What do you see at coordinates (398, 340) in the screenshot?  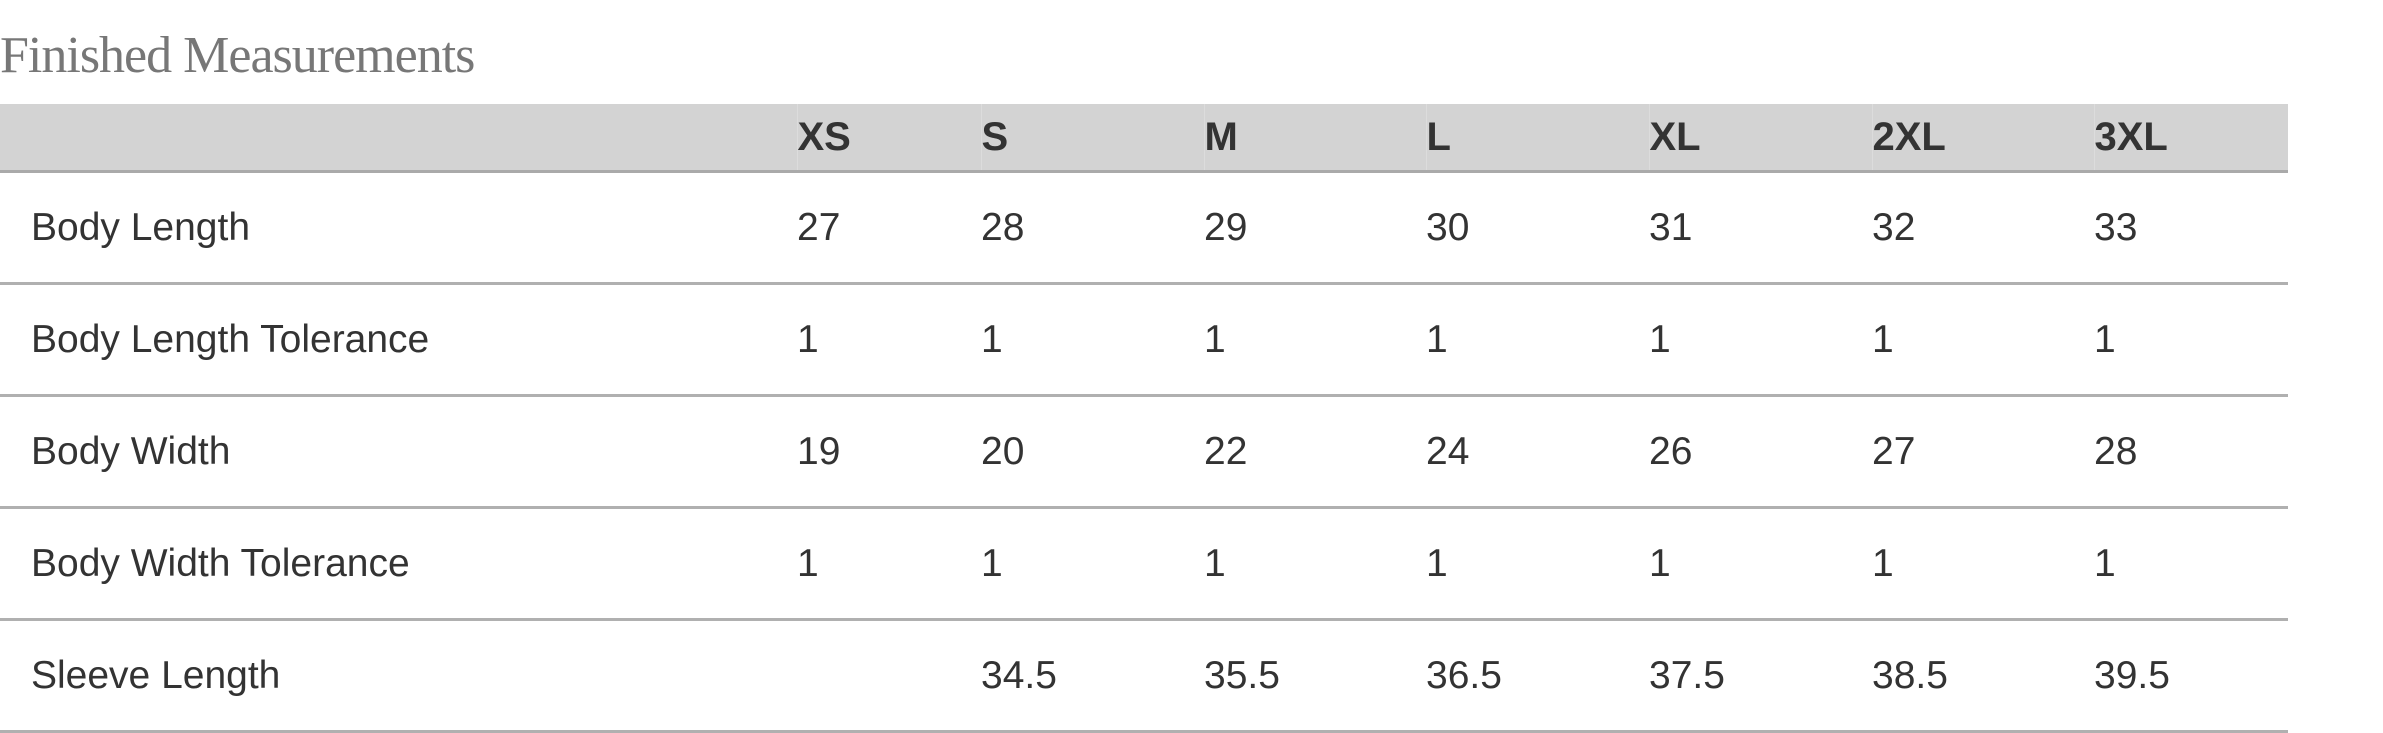 I see `row-label: Body Length Tolerance` at bounding box center [398, 340].